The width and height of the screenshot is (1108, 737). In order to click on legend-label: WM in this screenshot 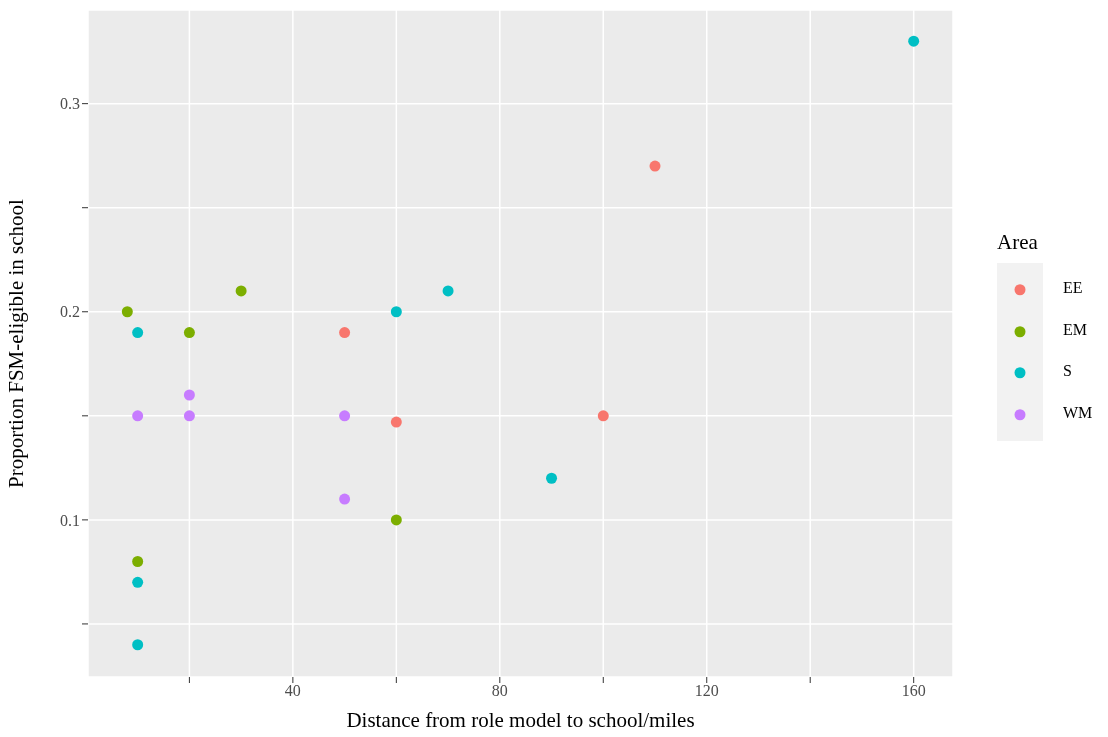, I will do `click(1078, 412)`.